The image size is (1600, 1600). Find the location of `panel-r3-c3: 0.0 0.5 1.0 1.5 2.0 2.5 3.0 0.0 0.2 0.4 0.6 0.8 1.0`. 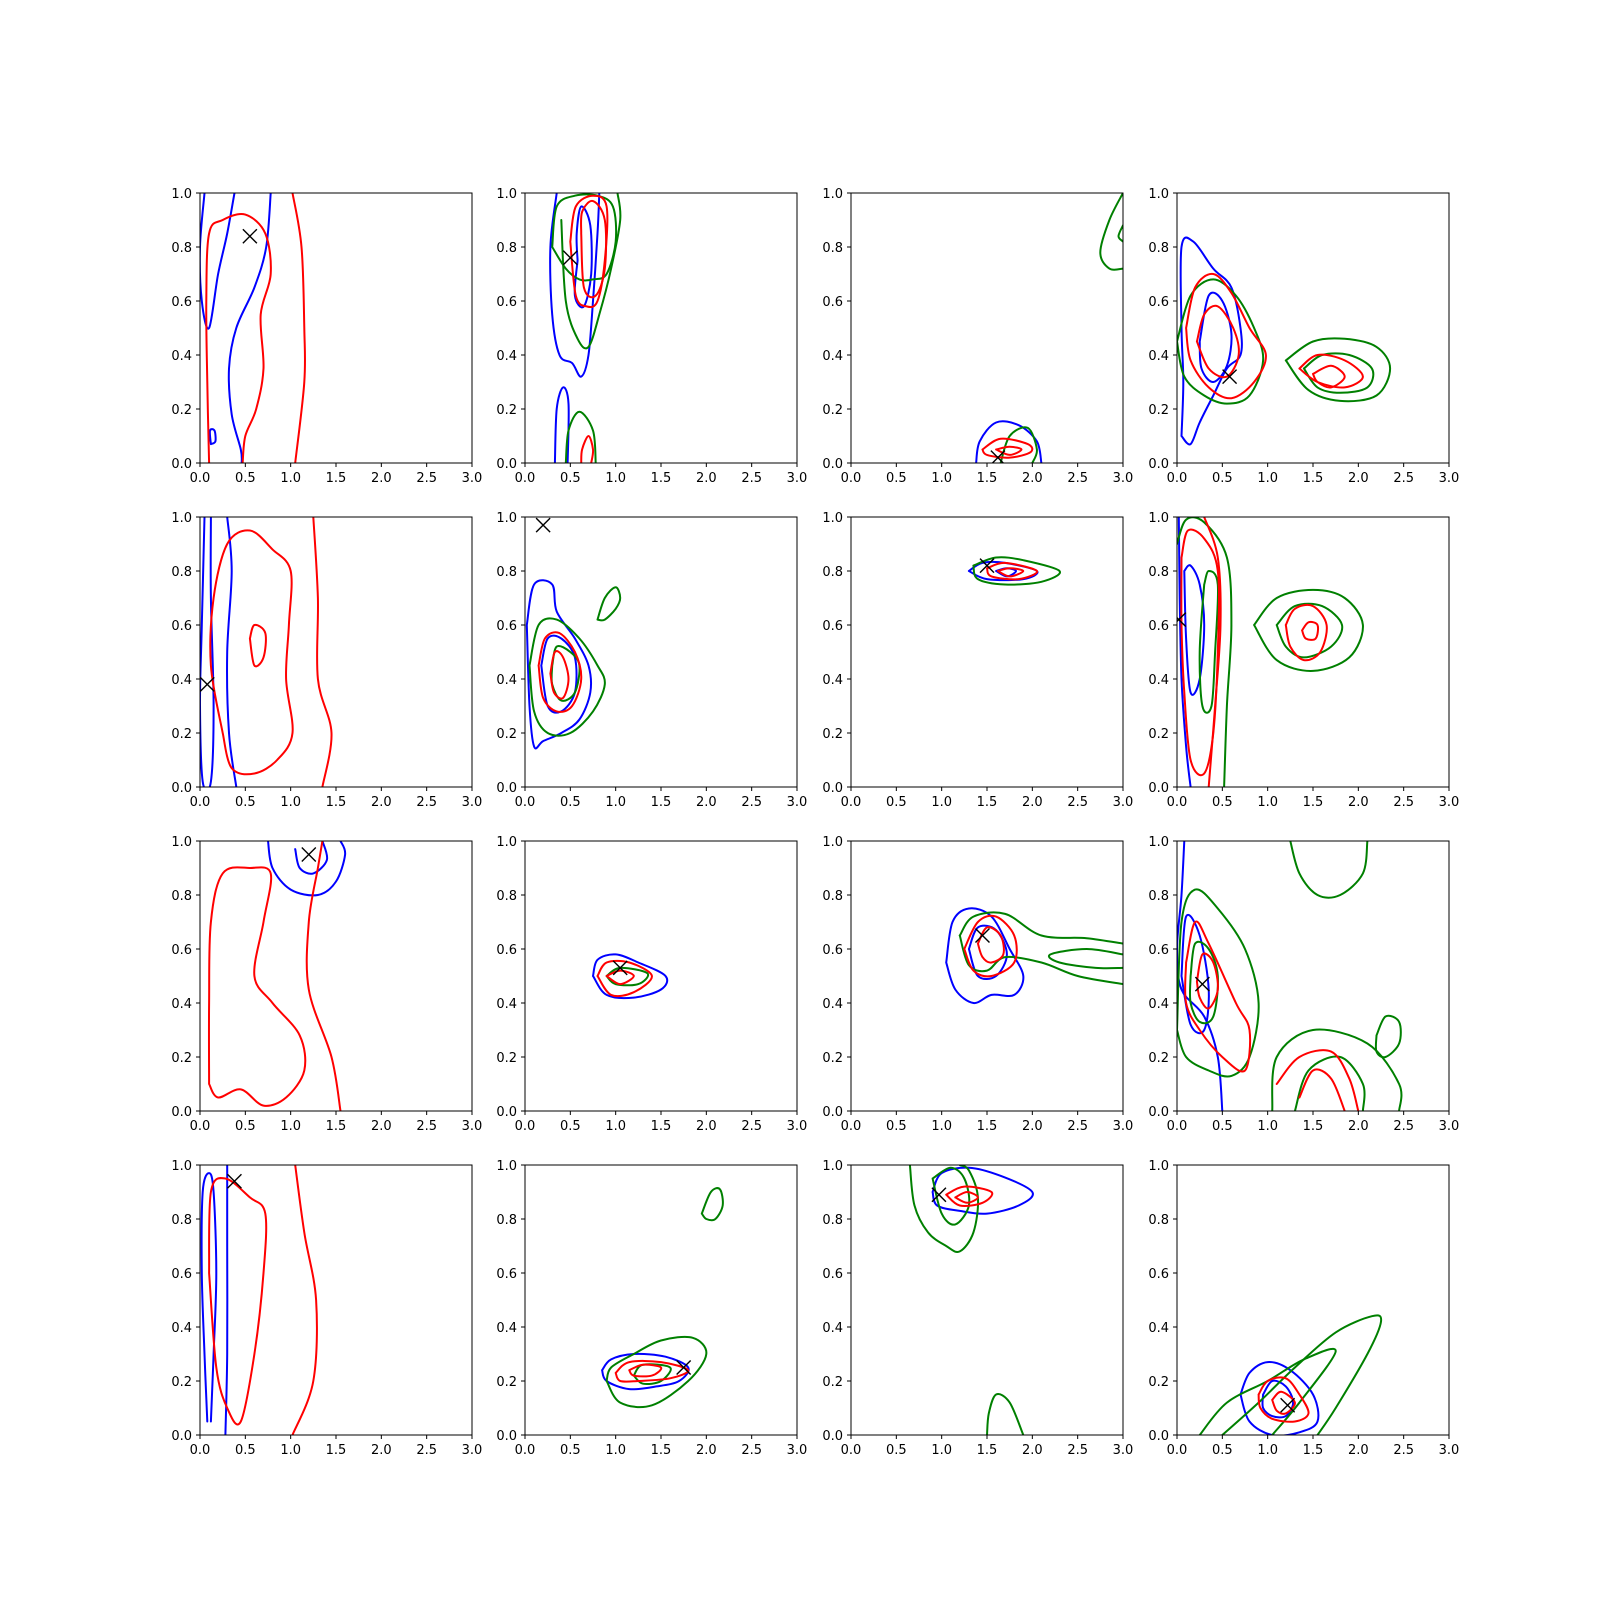

panel-r3-c3: 0.0 0.5 1.0 1.5 2.0 2.5 3.0 0.0 0.2 0.4 0.6 0.8 1.0 is located at coordinates (977, 984).